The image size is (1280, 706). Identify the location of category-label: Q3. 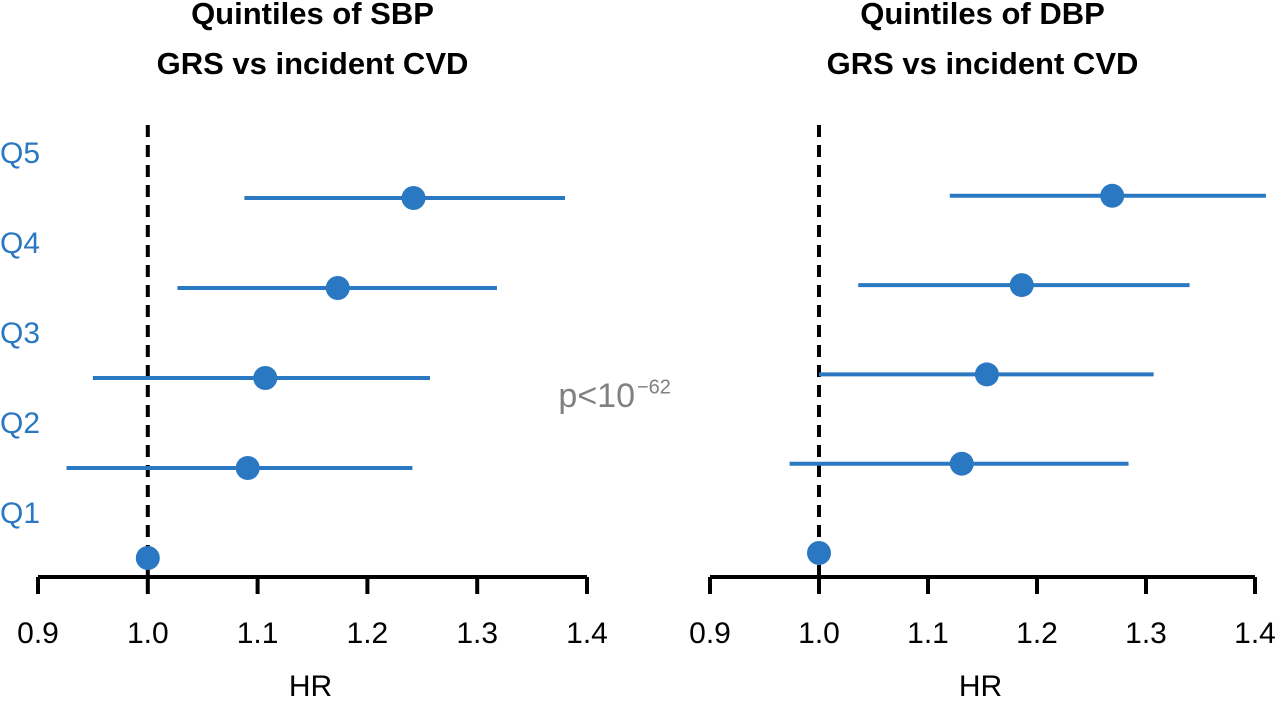
(20, 333).